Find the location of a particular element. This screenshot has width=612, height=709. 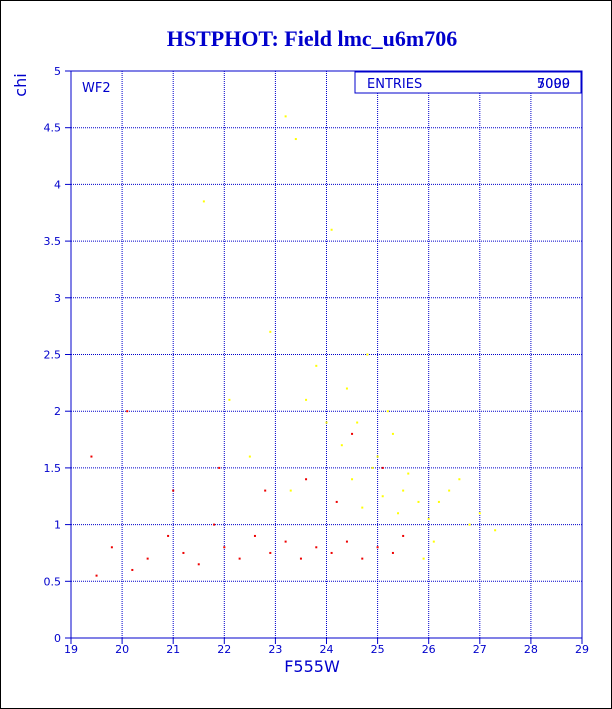

stats-entries-value-back: 7000 is located at coordinates (553, 84).